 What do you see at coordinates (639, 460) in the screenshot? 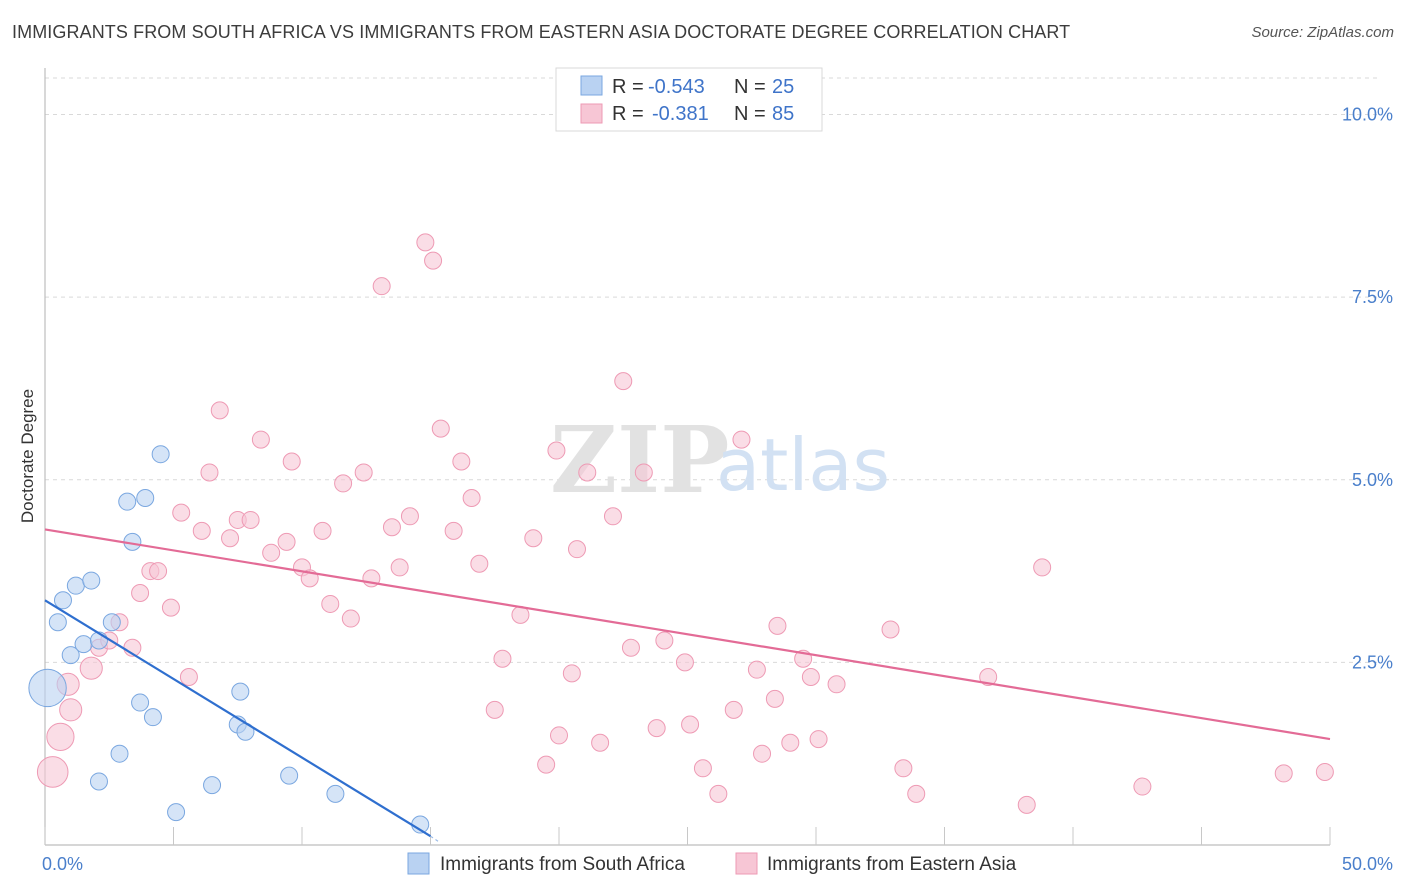
I see `watermark-zip: ZIP` at bounding box center [639, 460].